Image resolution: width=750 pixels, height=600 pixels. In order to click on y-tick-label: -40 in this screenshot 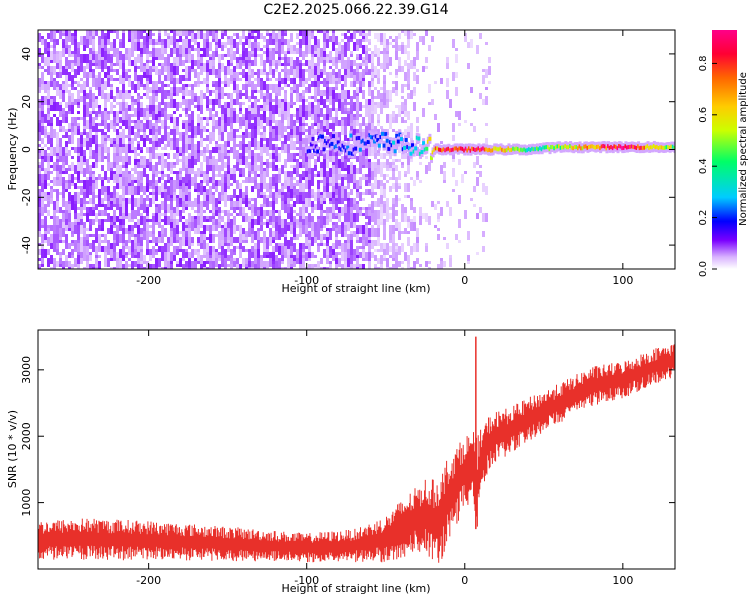, I will do `click(26, 245)`.